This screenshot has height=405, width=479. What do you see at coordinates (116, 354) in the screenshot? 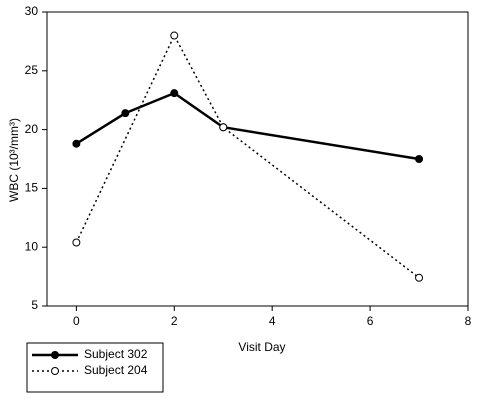
I see `legend-label: Subject 302` at bounding box center [116, 354].